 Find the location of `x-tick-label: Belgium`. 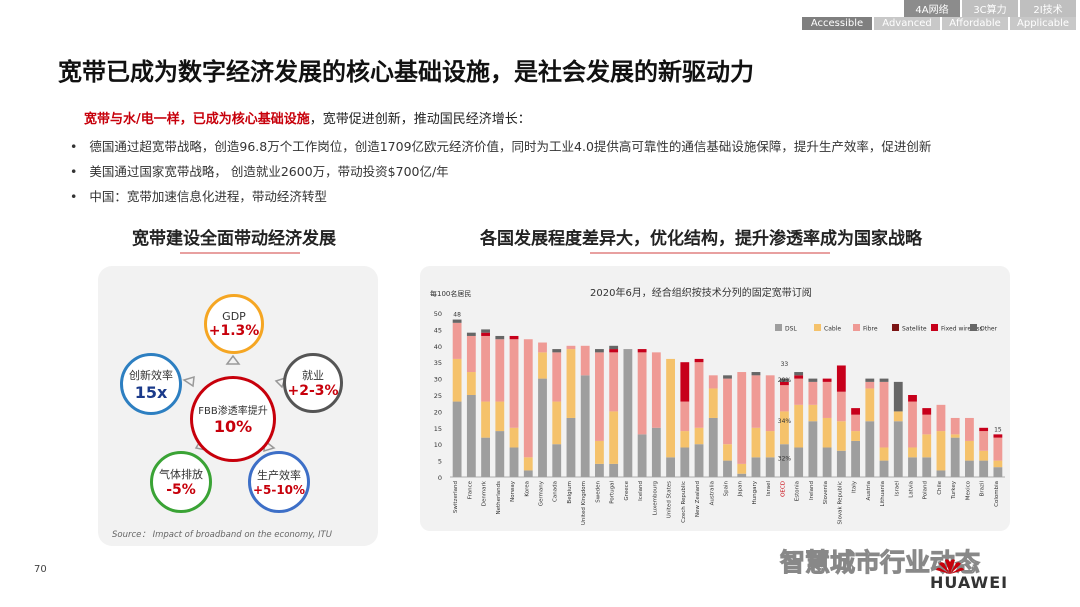

x-tick-label: Belgium is located at coordinates (570, 492).